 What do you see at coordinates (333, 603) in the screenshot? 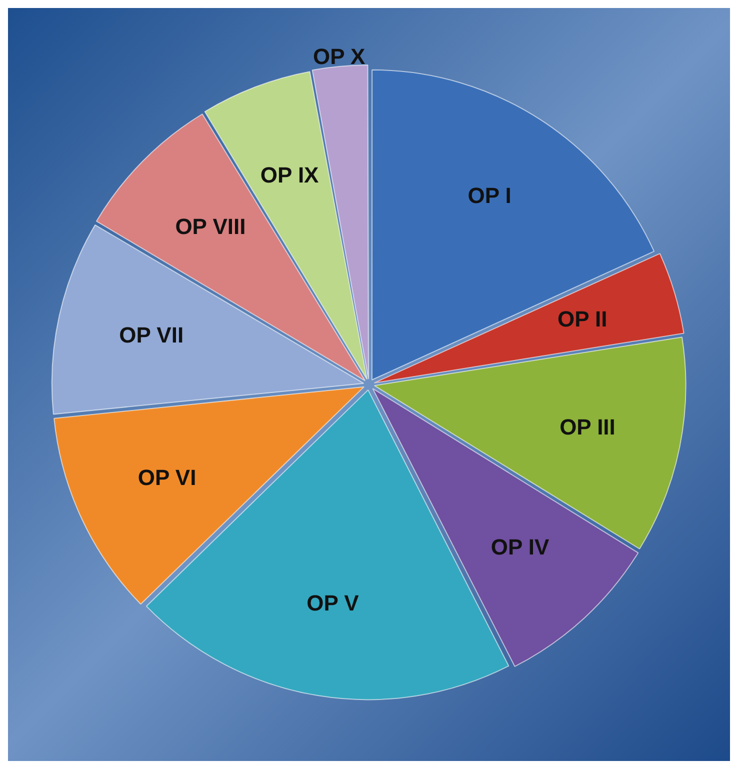
I see `slice-label: OP V` at bounding box center [333, 603].